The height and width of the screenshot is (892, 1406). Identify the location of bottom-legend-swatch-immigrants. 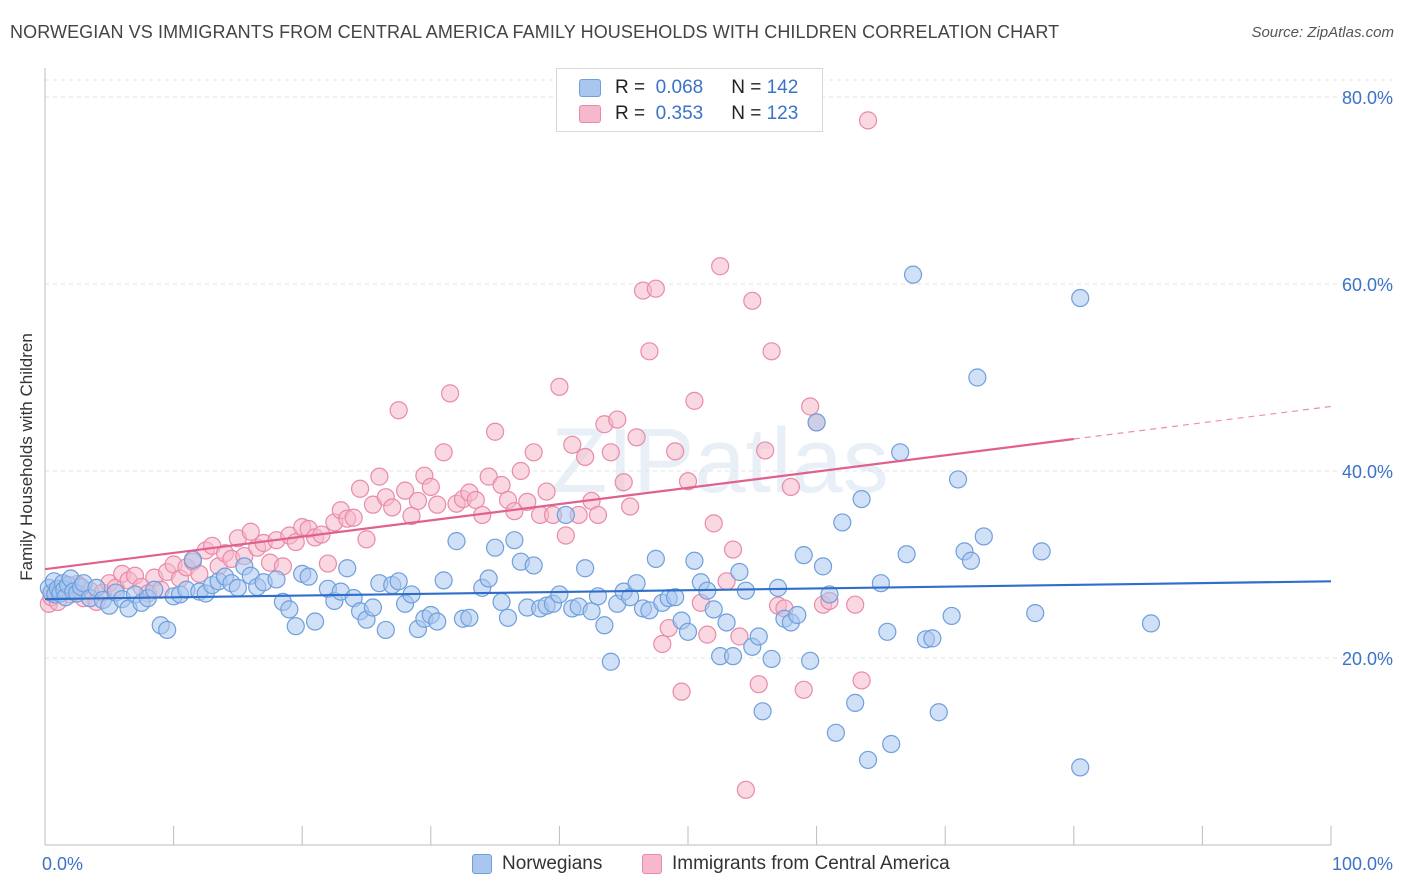
(652, 864).